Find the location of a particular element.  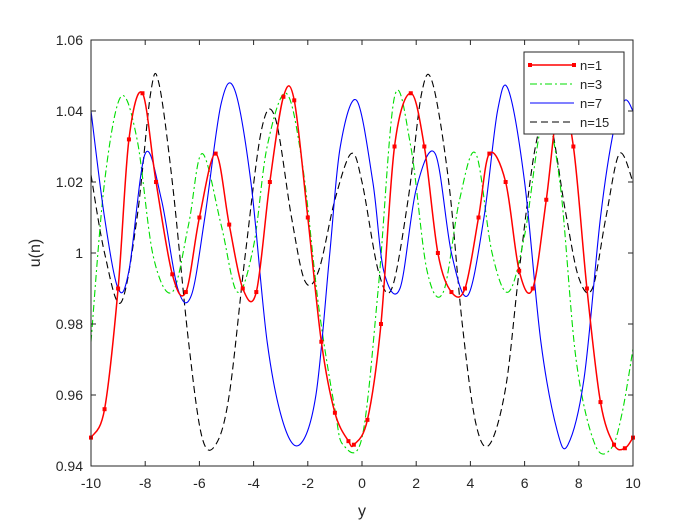

x-tick-label: -4 is located at coordinates (253, 483).